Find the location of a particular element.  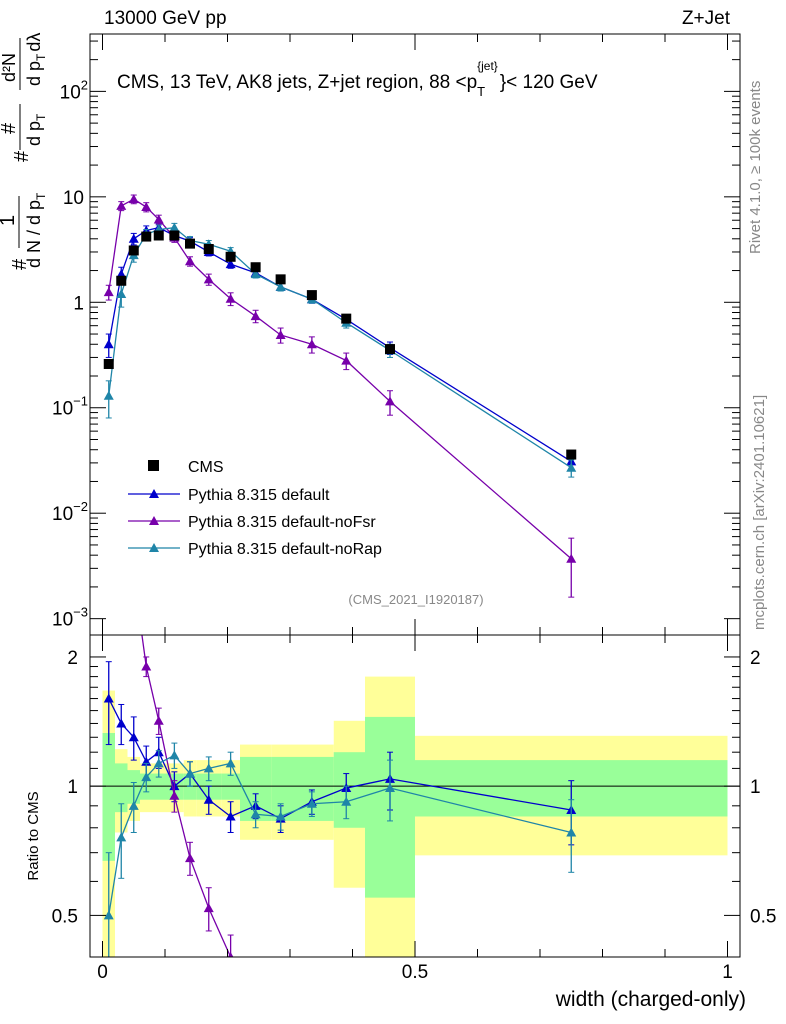

ratio-y-tick-label: 0.5 is located at coordinates (65, 916).